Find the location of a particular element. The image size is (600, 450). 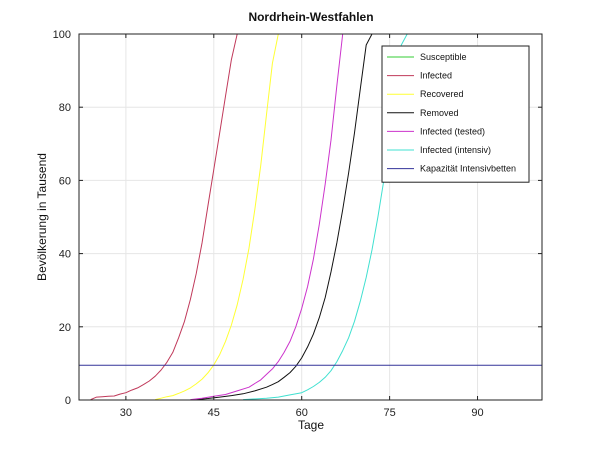

legend-box is located at coordinates (455, 114).